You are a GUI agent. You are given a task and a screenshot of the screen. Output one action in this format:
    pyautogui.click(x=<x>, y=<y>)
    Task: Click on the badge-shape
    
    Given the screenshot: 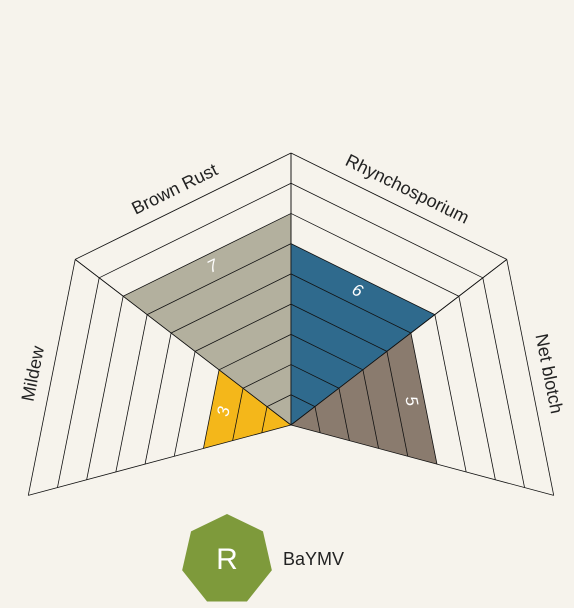 What is the action you would take?
    pyautogui.click(x=227, y=558)
    